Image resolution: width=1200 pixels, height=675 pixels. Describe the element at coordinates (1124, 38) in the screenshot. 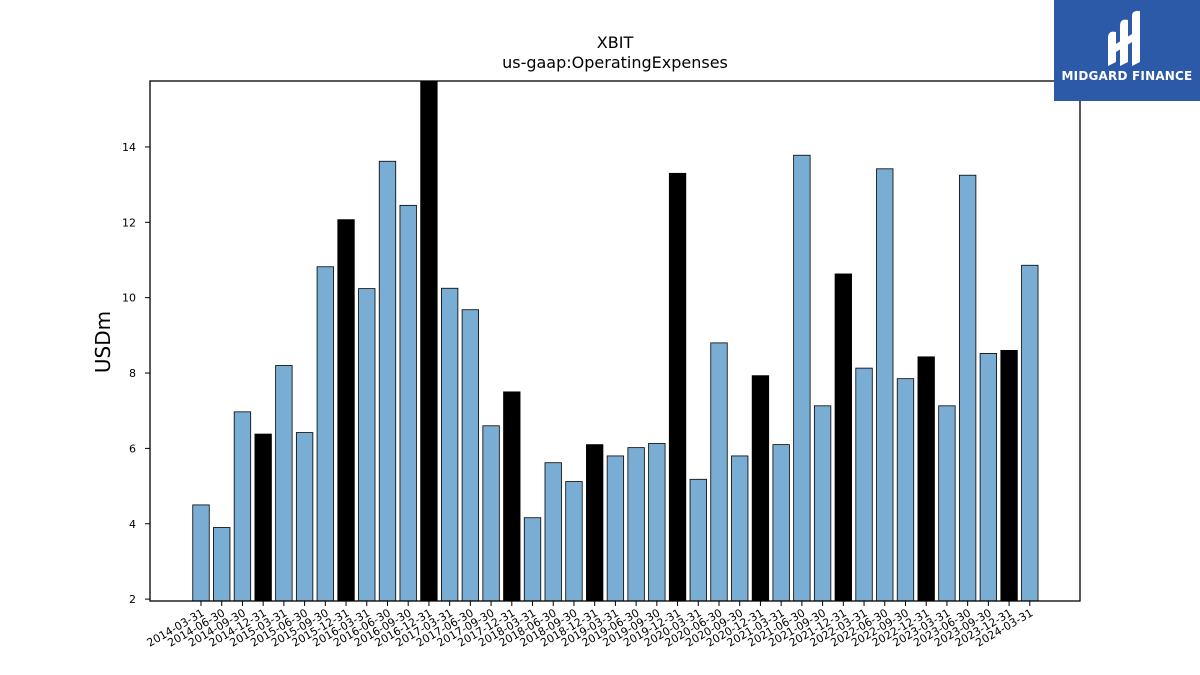

I see `midgard-logo-icon` at that location.